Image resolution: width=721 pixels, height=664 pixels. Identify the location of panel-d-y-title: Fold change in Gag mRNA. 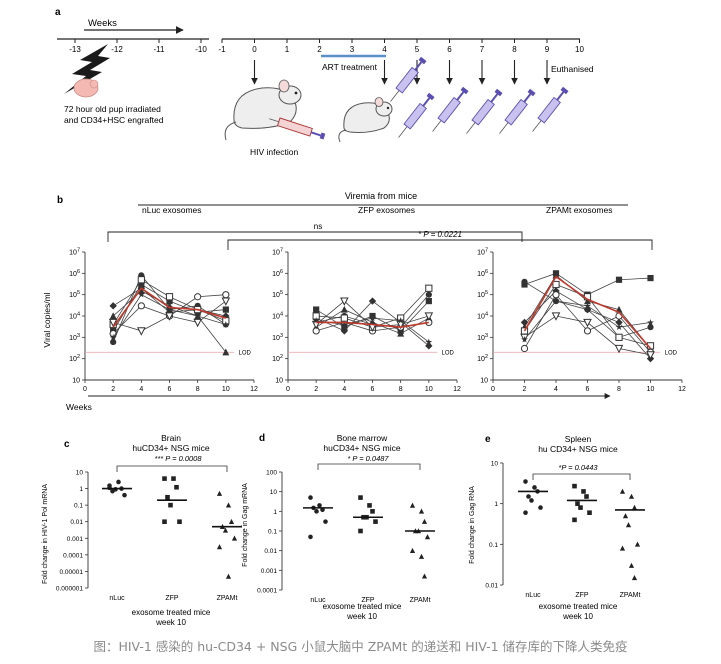
(245, 525).